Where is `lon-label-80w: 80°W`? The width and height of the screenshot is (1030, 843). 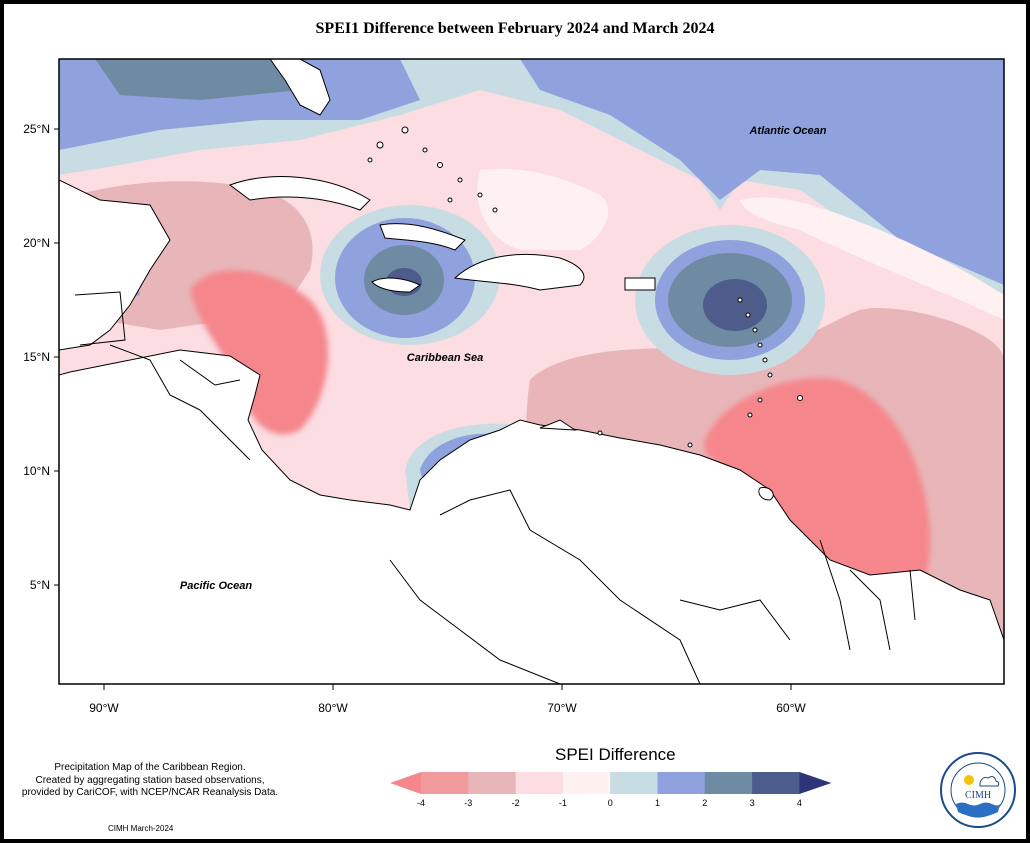 lon-label-80w: 80°W is located at coordinates (333, 708).